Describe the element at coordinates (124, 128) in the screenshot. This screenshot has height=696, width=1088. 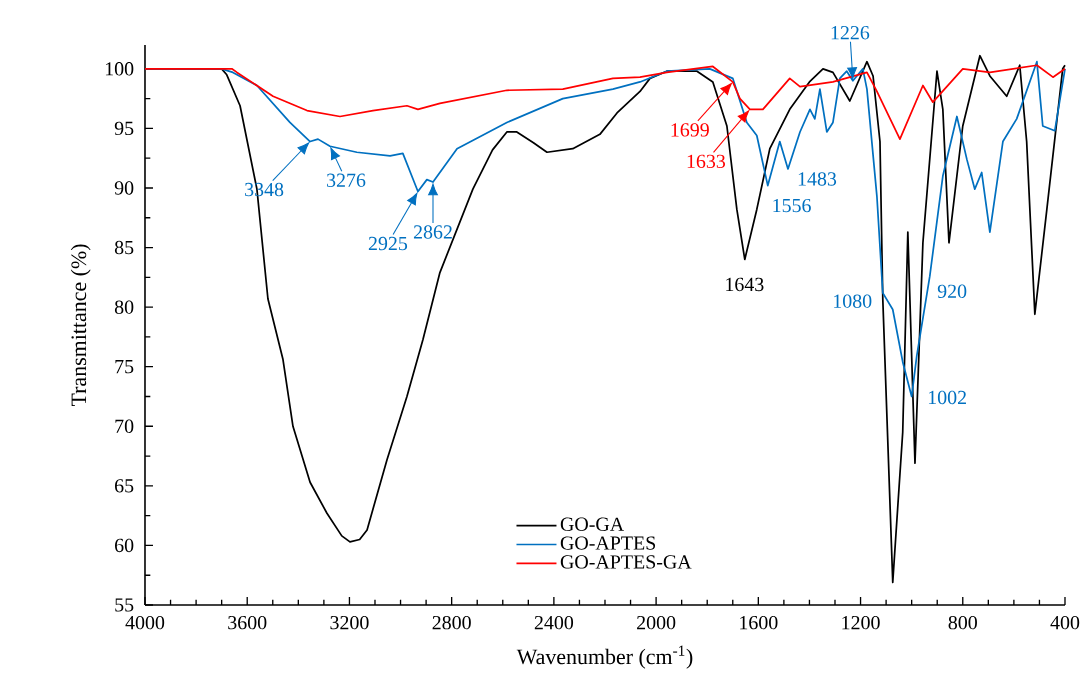
I see `y-tick-label: 95` at that location.